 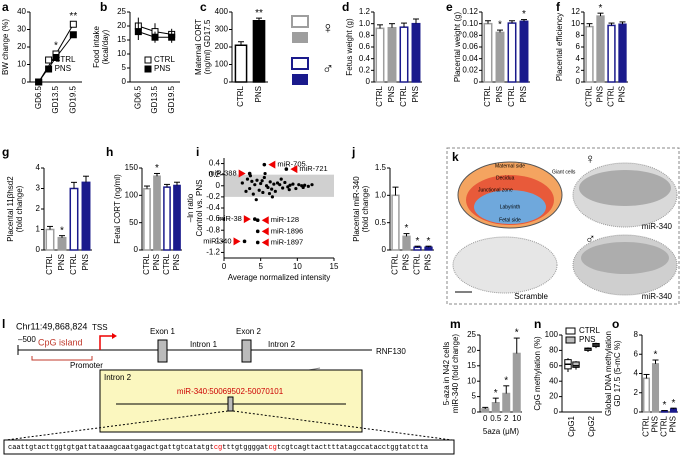 I want to click on point-label: miR-388, so click(x=222, y=173).